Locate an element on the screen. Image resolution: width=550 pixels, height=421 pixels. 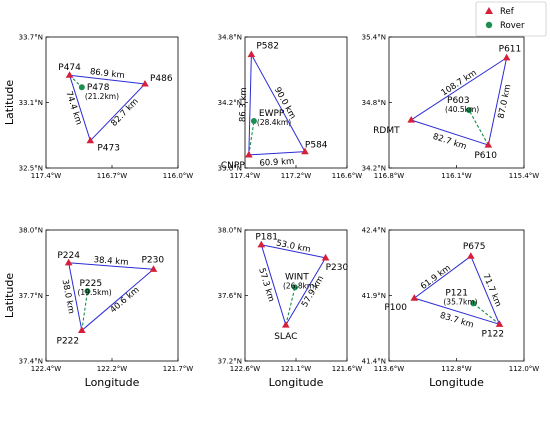
y-tick-label: 37.2°N is located at coordinates (230, 362).